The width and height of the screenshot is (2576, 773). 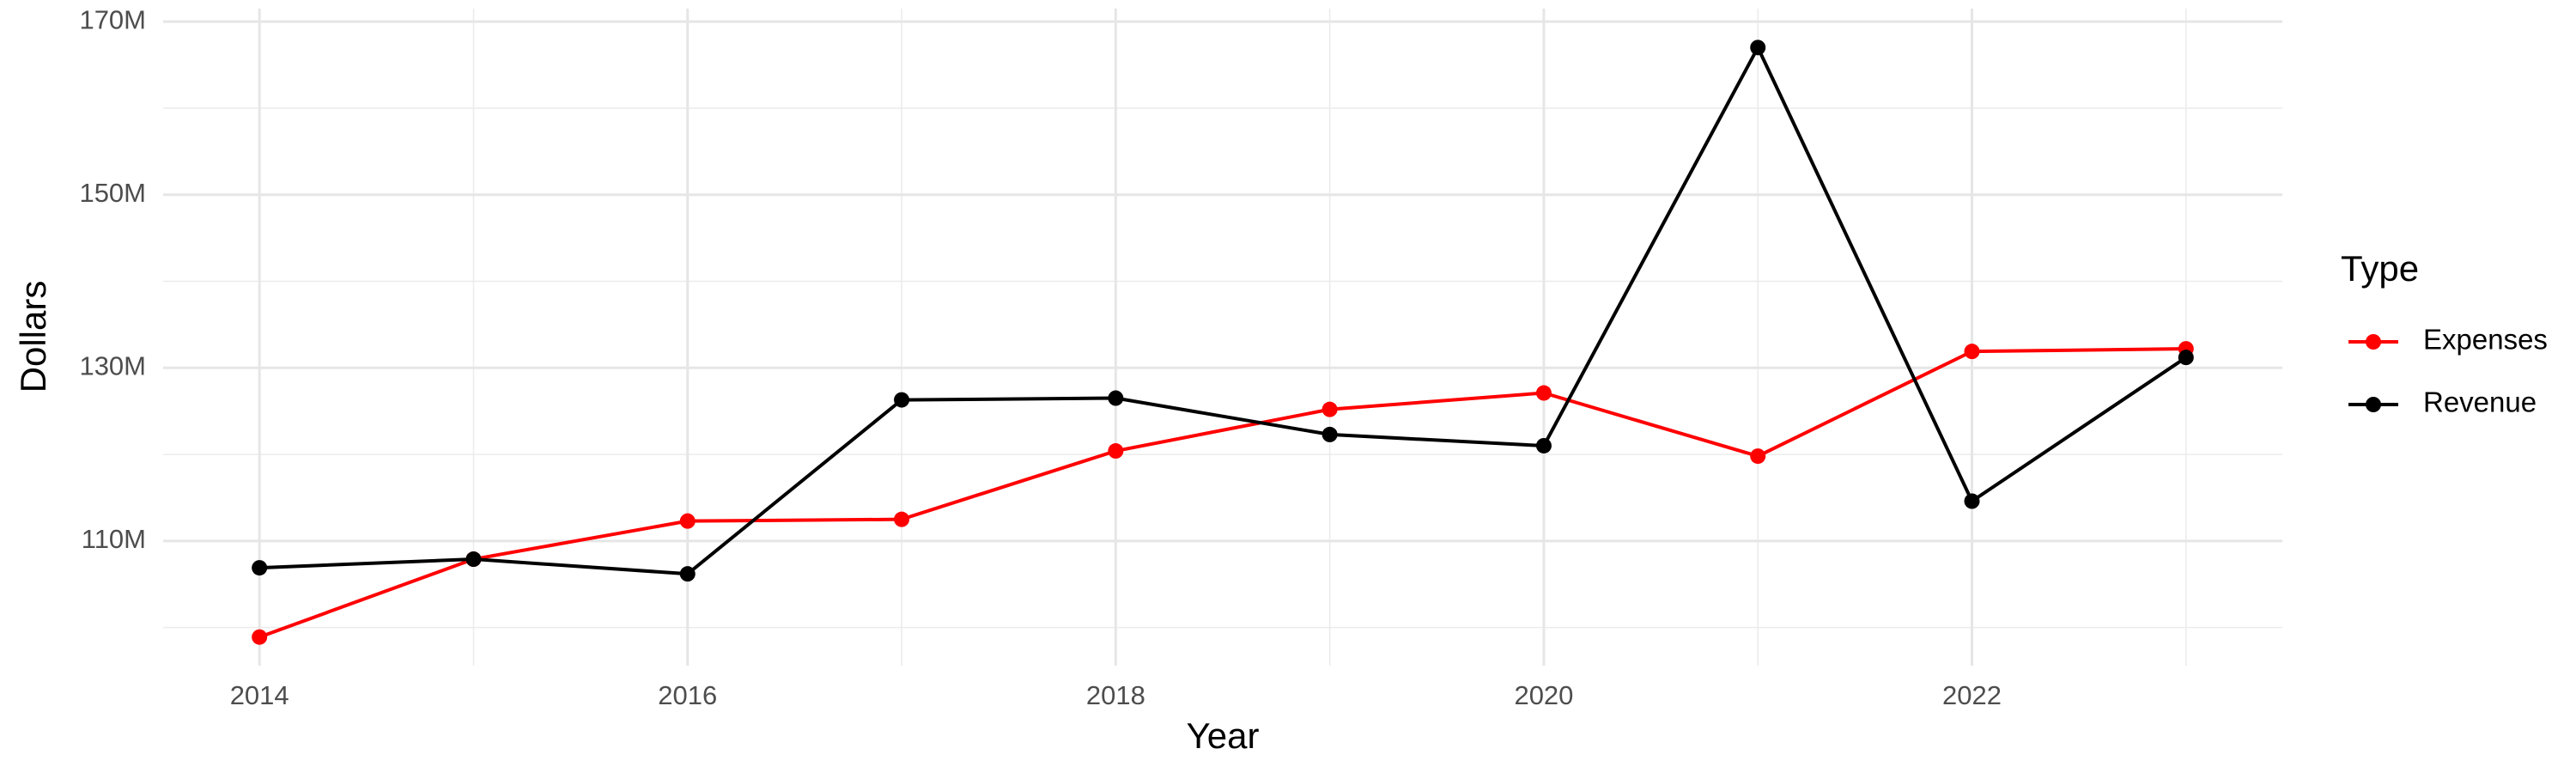 I want to click on x-tick-label: 2018, so click(x=1115, y=695).